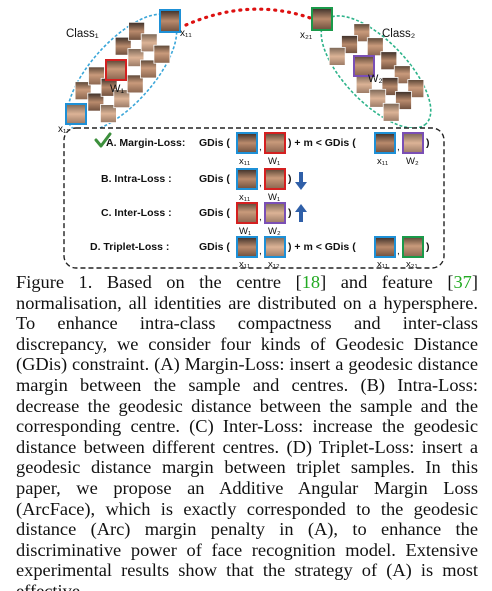 This screenshot has width=492, height=591. Describe the element at coordinates (275, 179) in the screenshot. I see `row-b-face-w1` at that location.